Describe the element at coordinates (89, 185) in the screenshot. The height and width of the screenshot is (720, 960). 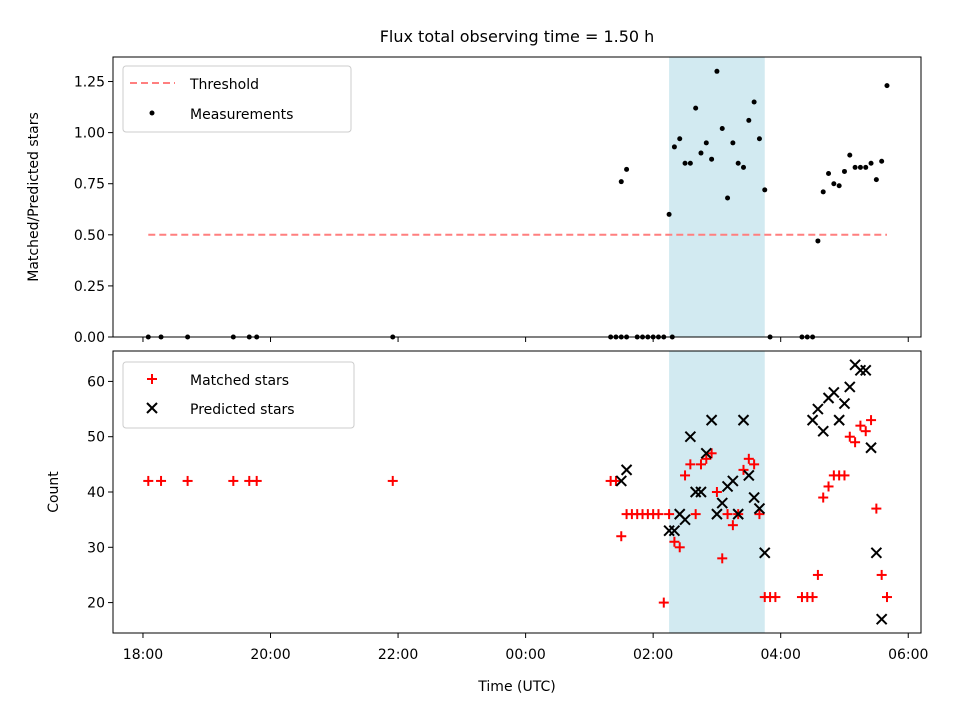
I see `y-tick-label: 0.75` at that location.